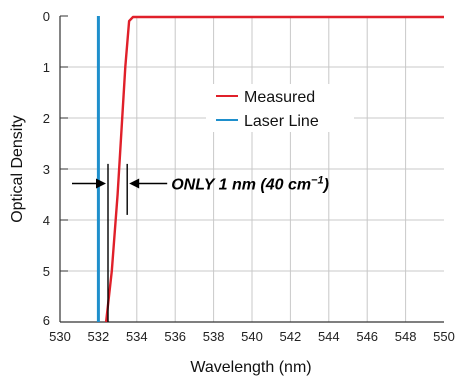 This screenshot has width=458, height=377. What do you see at coordinates (325, 185) in the screenshot?
I see `annotation-label-end: )` at bounding box center [325, 185].